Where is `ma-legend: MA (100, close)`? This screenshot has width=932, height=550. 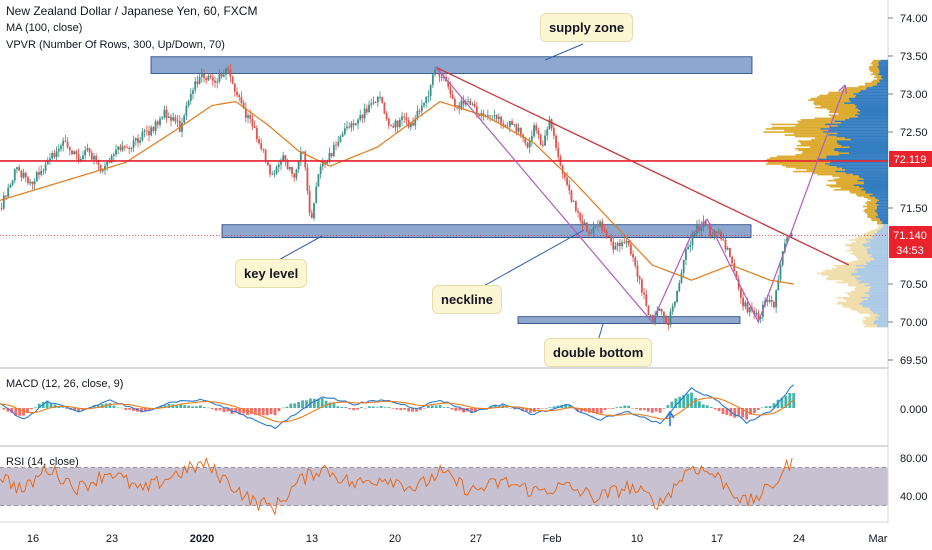
ma-legend: MA (100, close) is located at coordinates (44, 28).